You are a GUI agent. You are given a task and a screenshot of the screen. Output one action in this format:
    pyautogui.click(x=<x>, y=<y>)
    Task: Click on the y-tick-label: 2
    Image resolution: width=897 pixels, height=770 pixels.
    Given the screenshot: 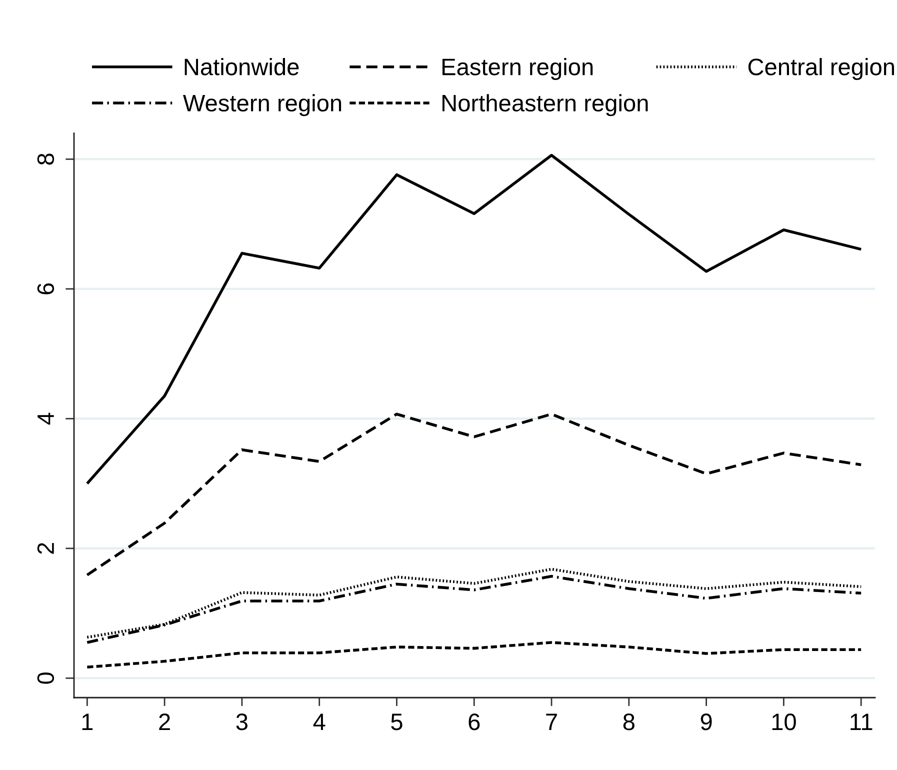 What is the action you would take?
    pyautogui.click(x=45, y=548)
    